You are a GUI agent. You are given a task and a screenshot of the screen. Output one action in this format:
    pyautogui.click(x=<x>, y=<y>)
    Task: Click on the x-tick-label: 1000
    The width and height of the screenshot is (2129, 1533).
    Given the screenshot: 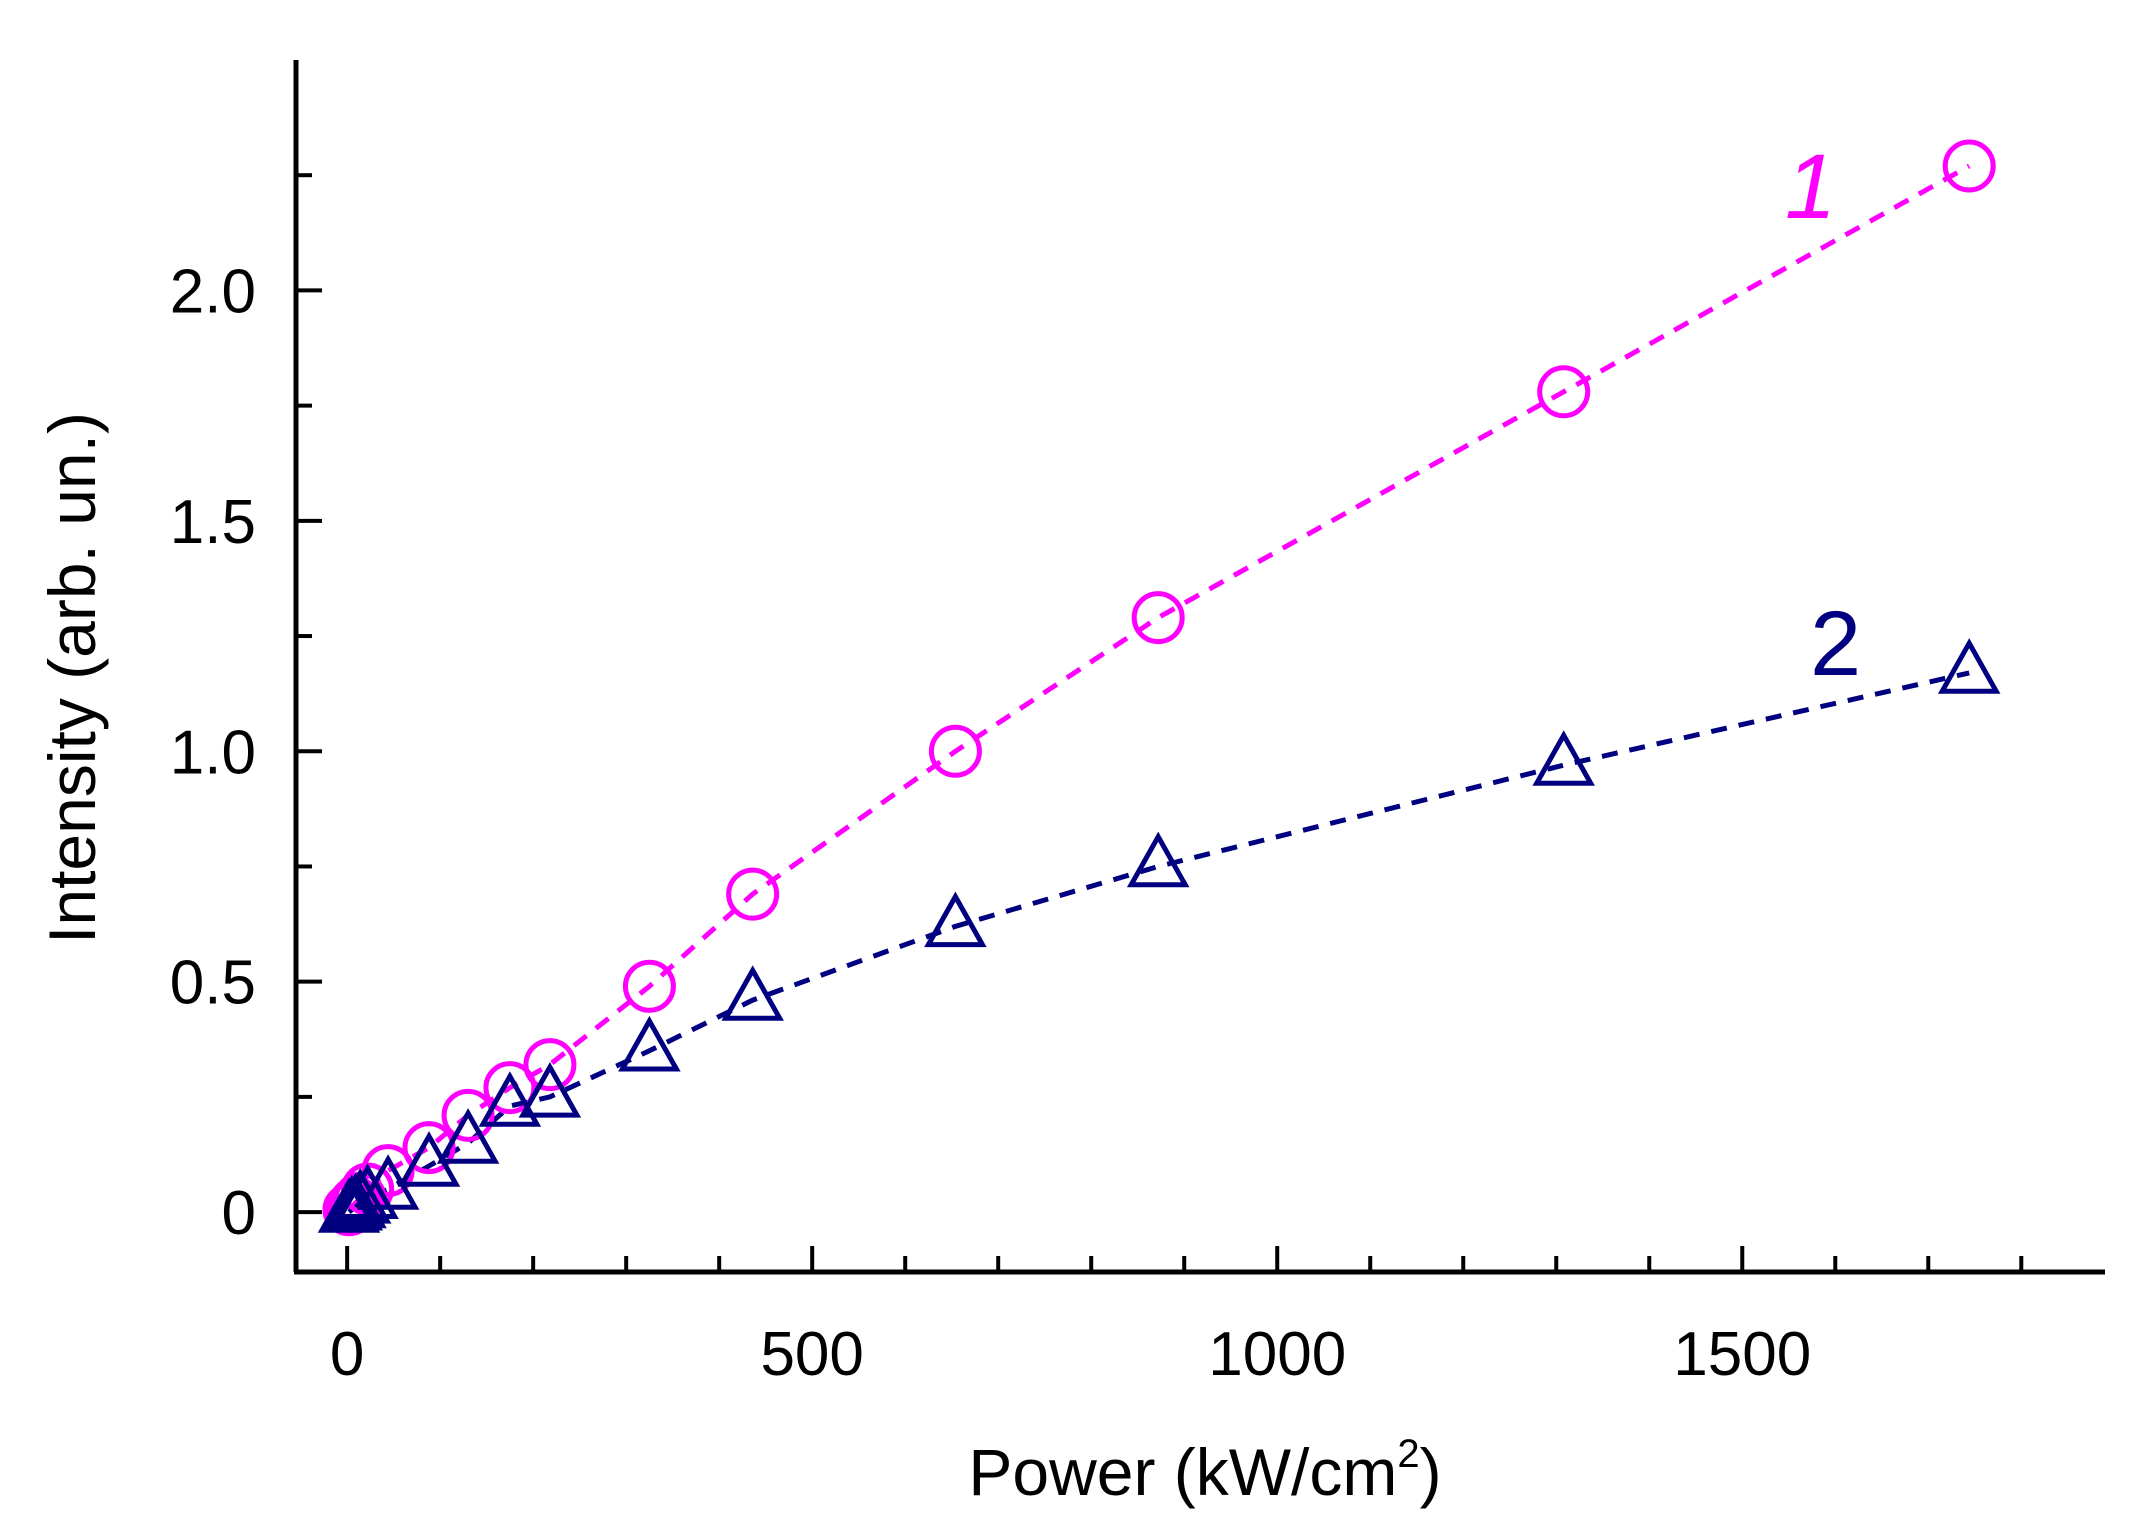 What is the action you would take?
    pyautogui.click(x=1277, y=1354)
    